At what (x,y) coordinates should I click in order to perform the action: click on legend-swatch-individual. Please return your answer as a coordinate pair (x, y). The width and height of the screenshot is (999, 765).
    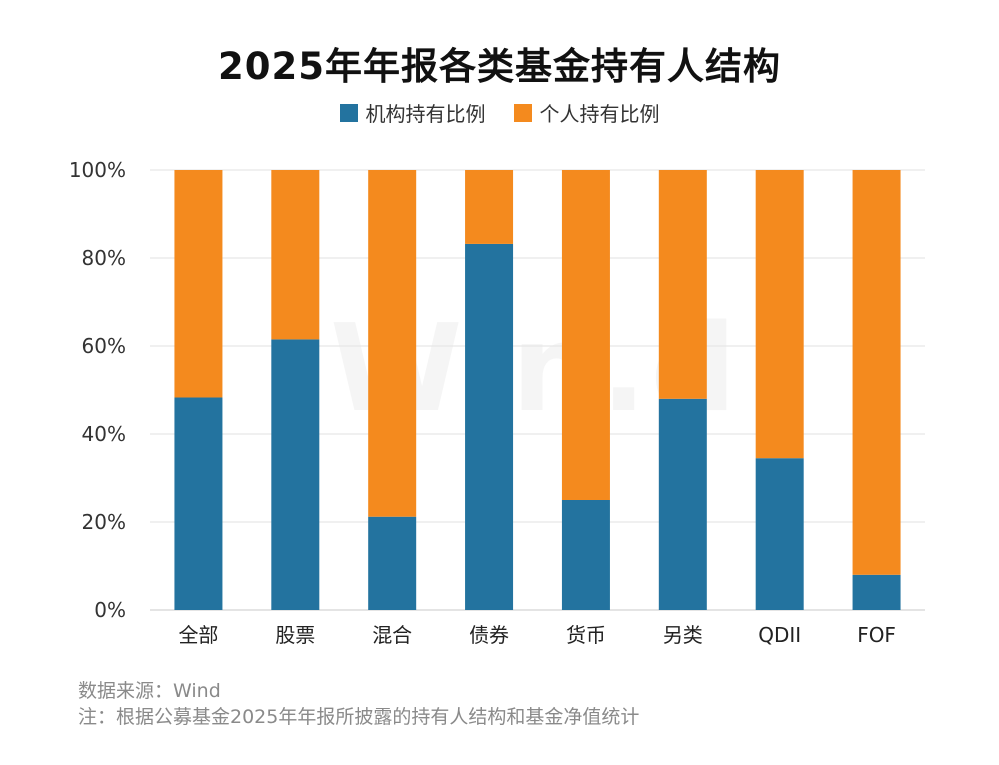
    Looking at the image, I should click on (522, 112).